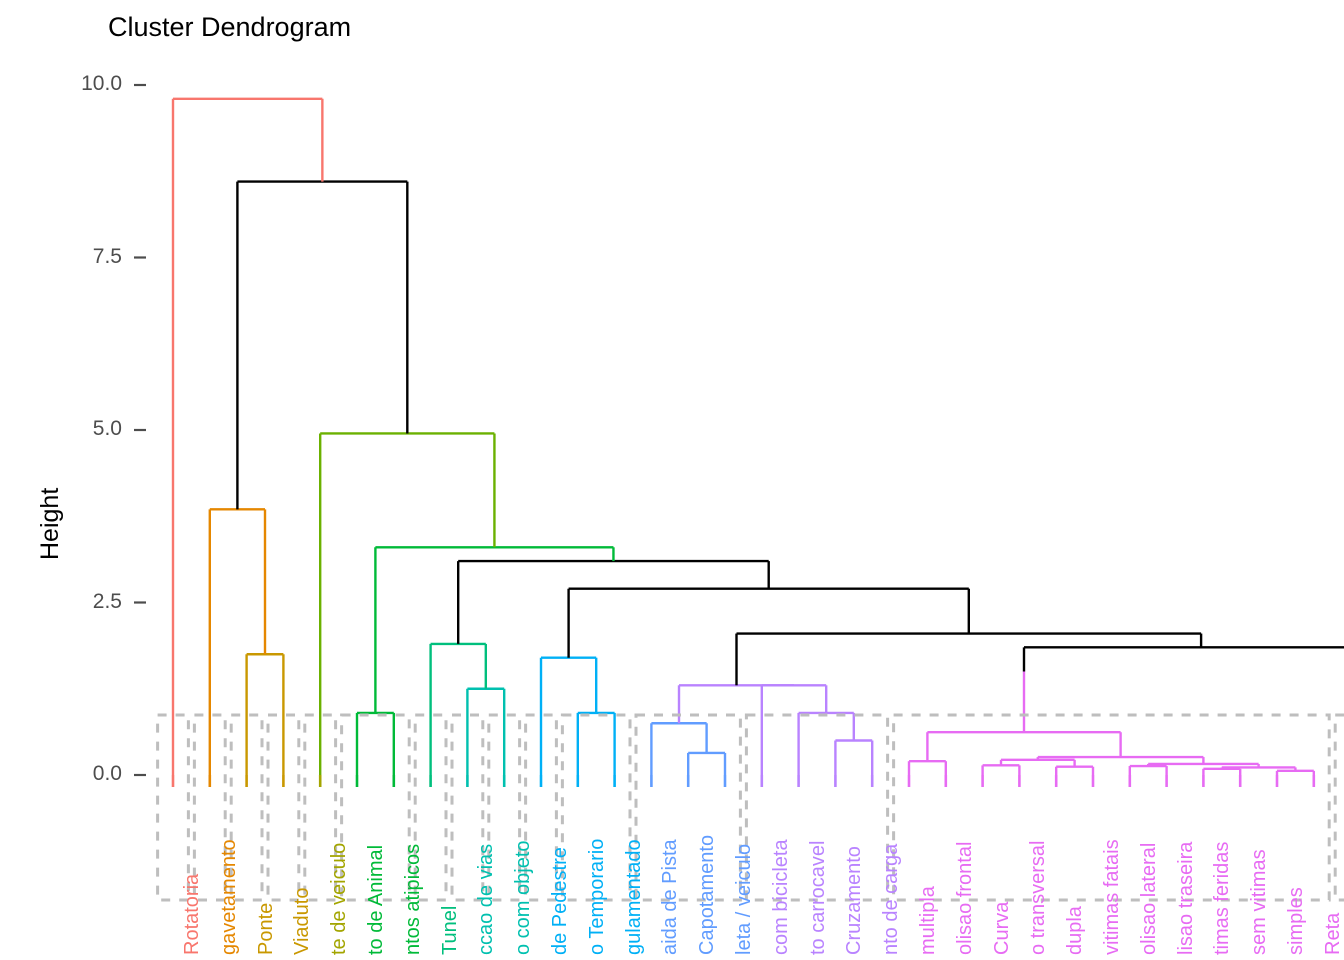  What do you see at coordinates (228, 897) in the screenshot?
I see `leaf-label: gavetamento` at bounding box center [228, 897].